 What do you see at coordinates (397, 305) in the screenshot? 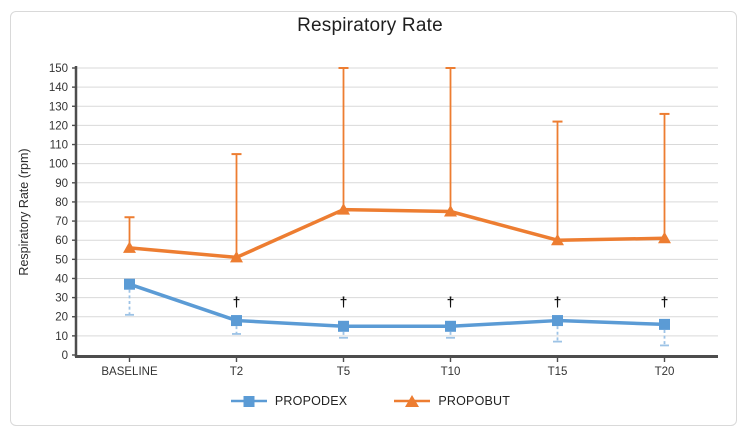
I see `series-line-propodex` at bounding box center [397, 305].